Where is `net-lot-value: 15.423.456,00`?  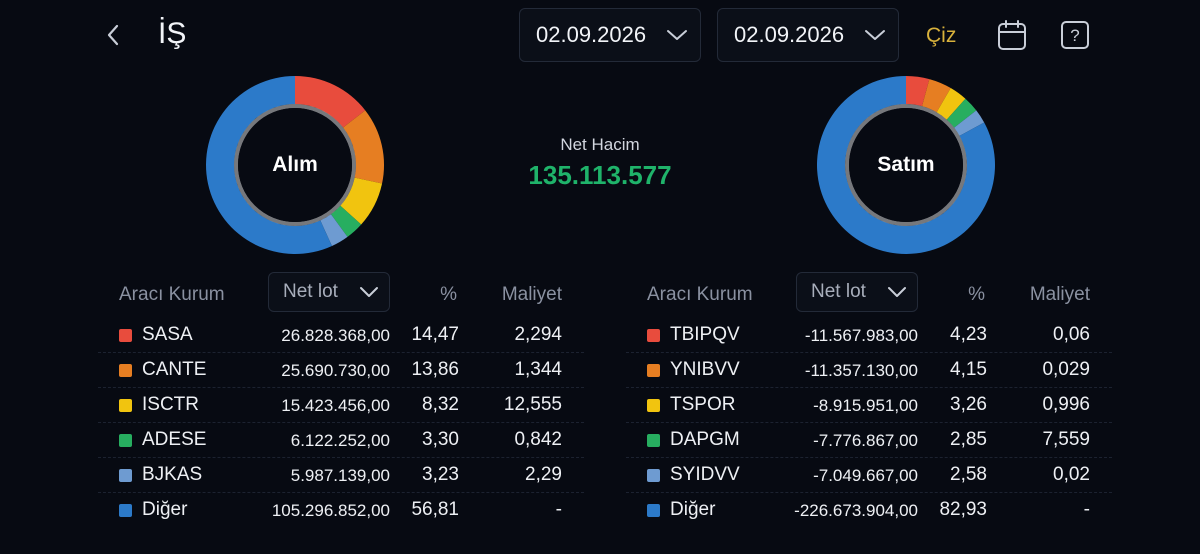 net-lot-value: 15.423.456,00 is located at coordinates (335, 405).